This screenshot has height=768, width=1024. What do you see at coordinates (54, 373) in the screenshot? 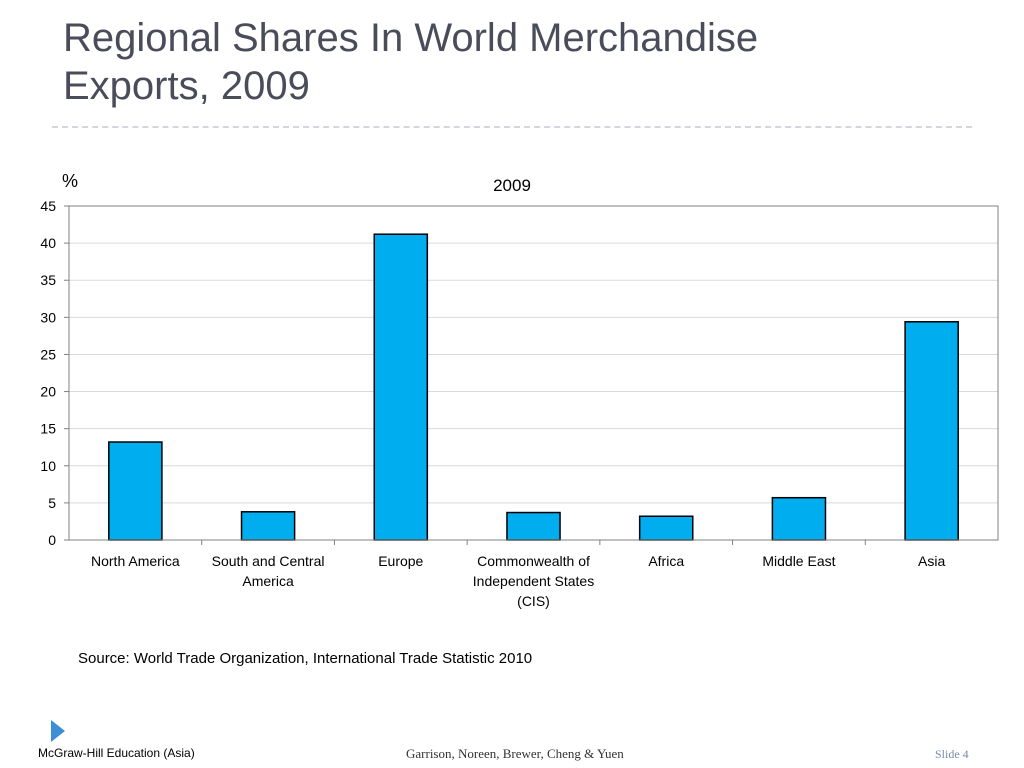
I see `y-axis-ticks: 0 5 10 15 20 25 30 35 40 45` at bounding box center [54, 373].